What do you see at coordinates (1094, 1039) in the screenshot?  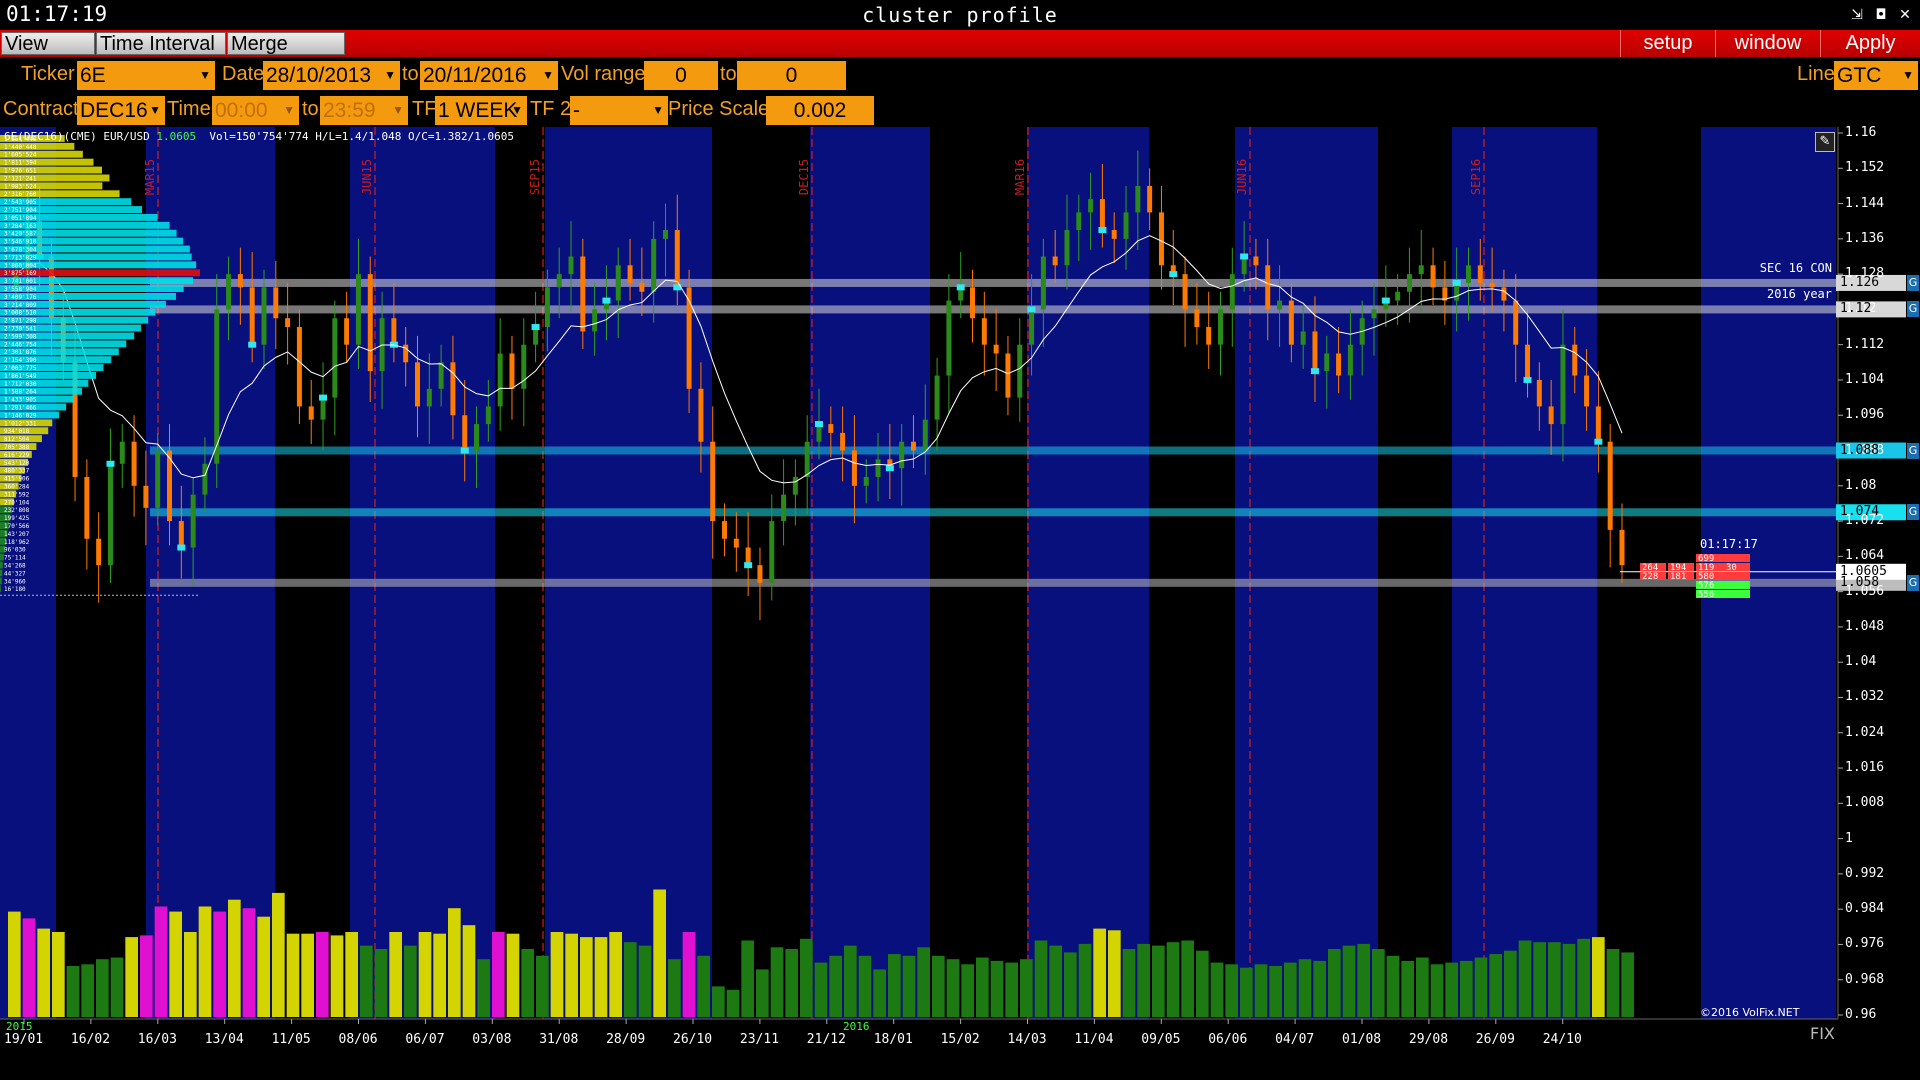 I see `x-tick-label: 11/04` at bounding box center [1094, 1039].